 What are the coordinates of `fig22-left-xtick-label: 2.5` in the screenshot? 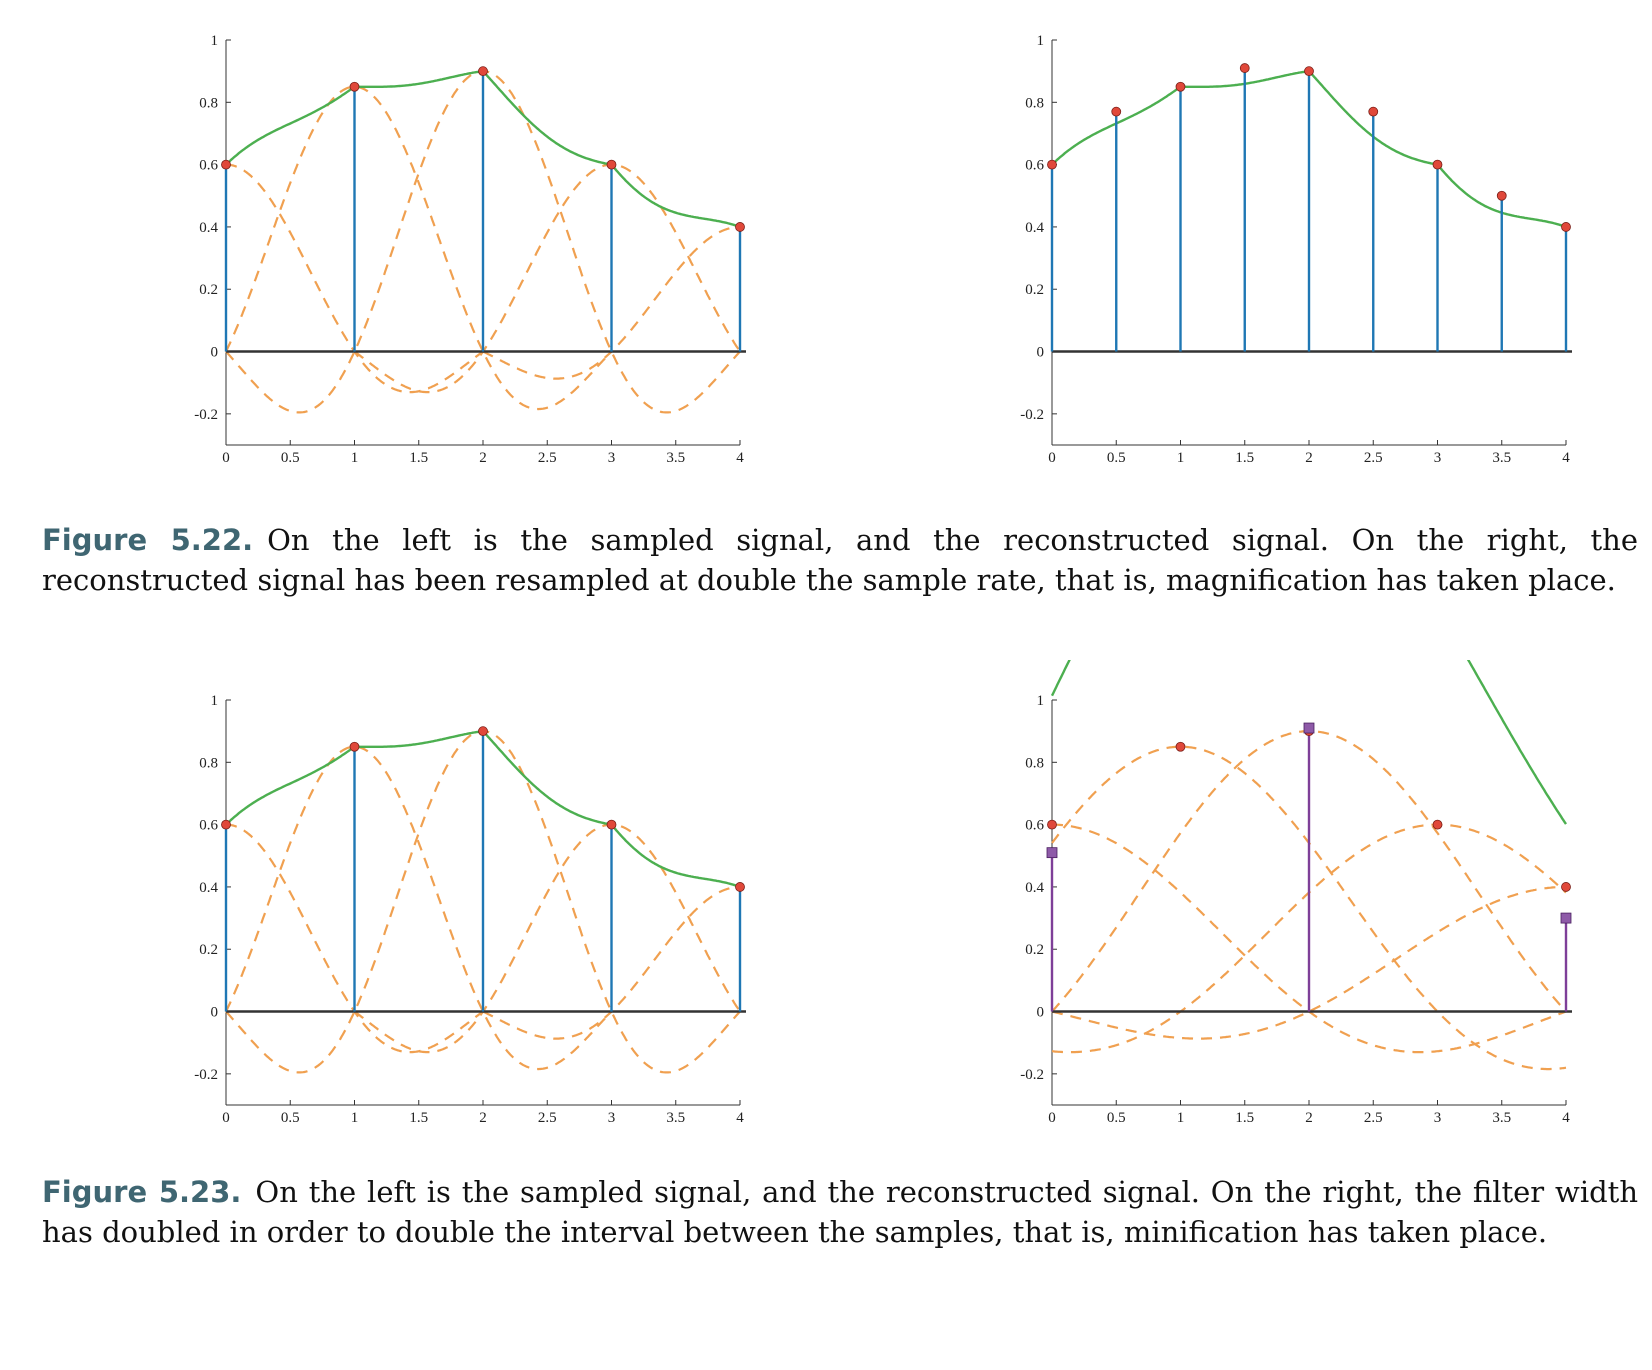 It's located at (547, 458).